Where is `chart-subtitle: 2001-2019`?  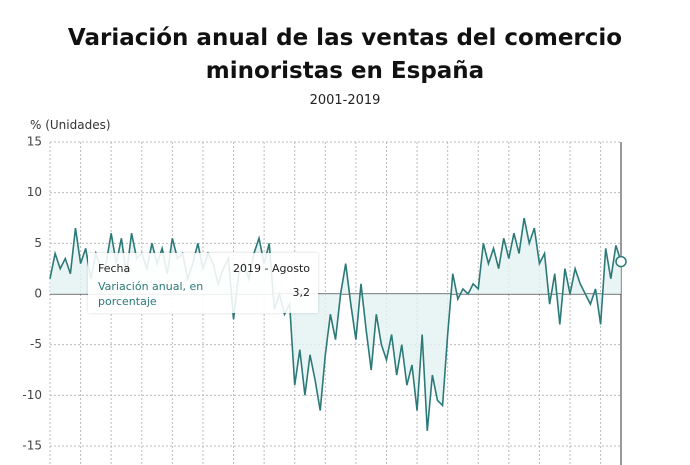 chart-subtitle: 2001-2019 is located at coordinates (345, 100).